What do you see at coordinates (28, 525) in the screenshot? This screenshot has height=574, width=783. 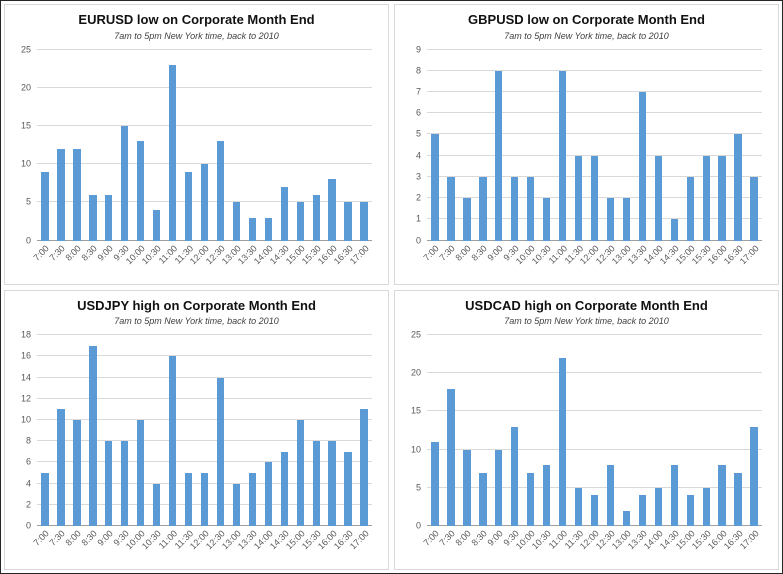 I see `y-tick-label: 0` at bounding box center [28, 525].